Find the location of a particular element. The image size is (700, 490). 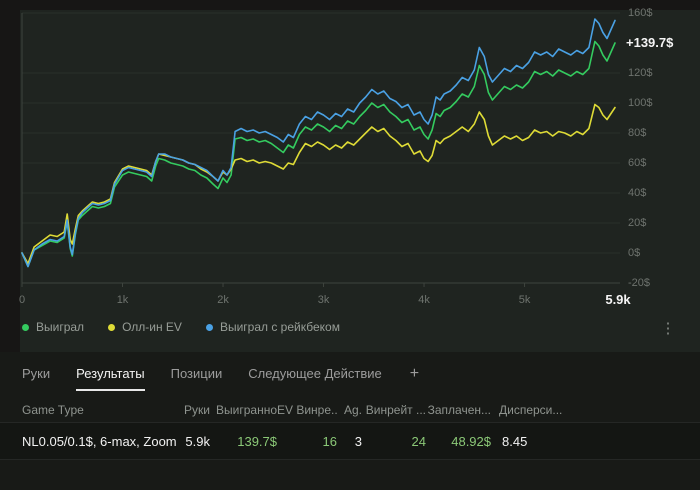

current-value-label: +139.7$ is located at coordinates (650, 43).